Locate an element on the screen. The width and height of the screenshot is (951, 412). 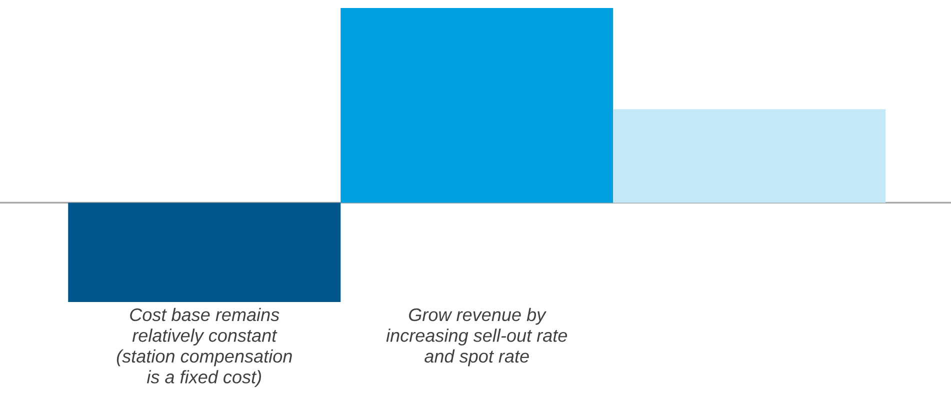
x-tick-label: Cost base remains relatively constant (station compensation is a fixed cost) is located at coordinates (204, 347).